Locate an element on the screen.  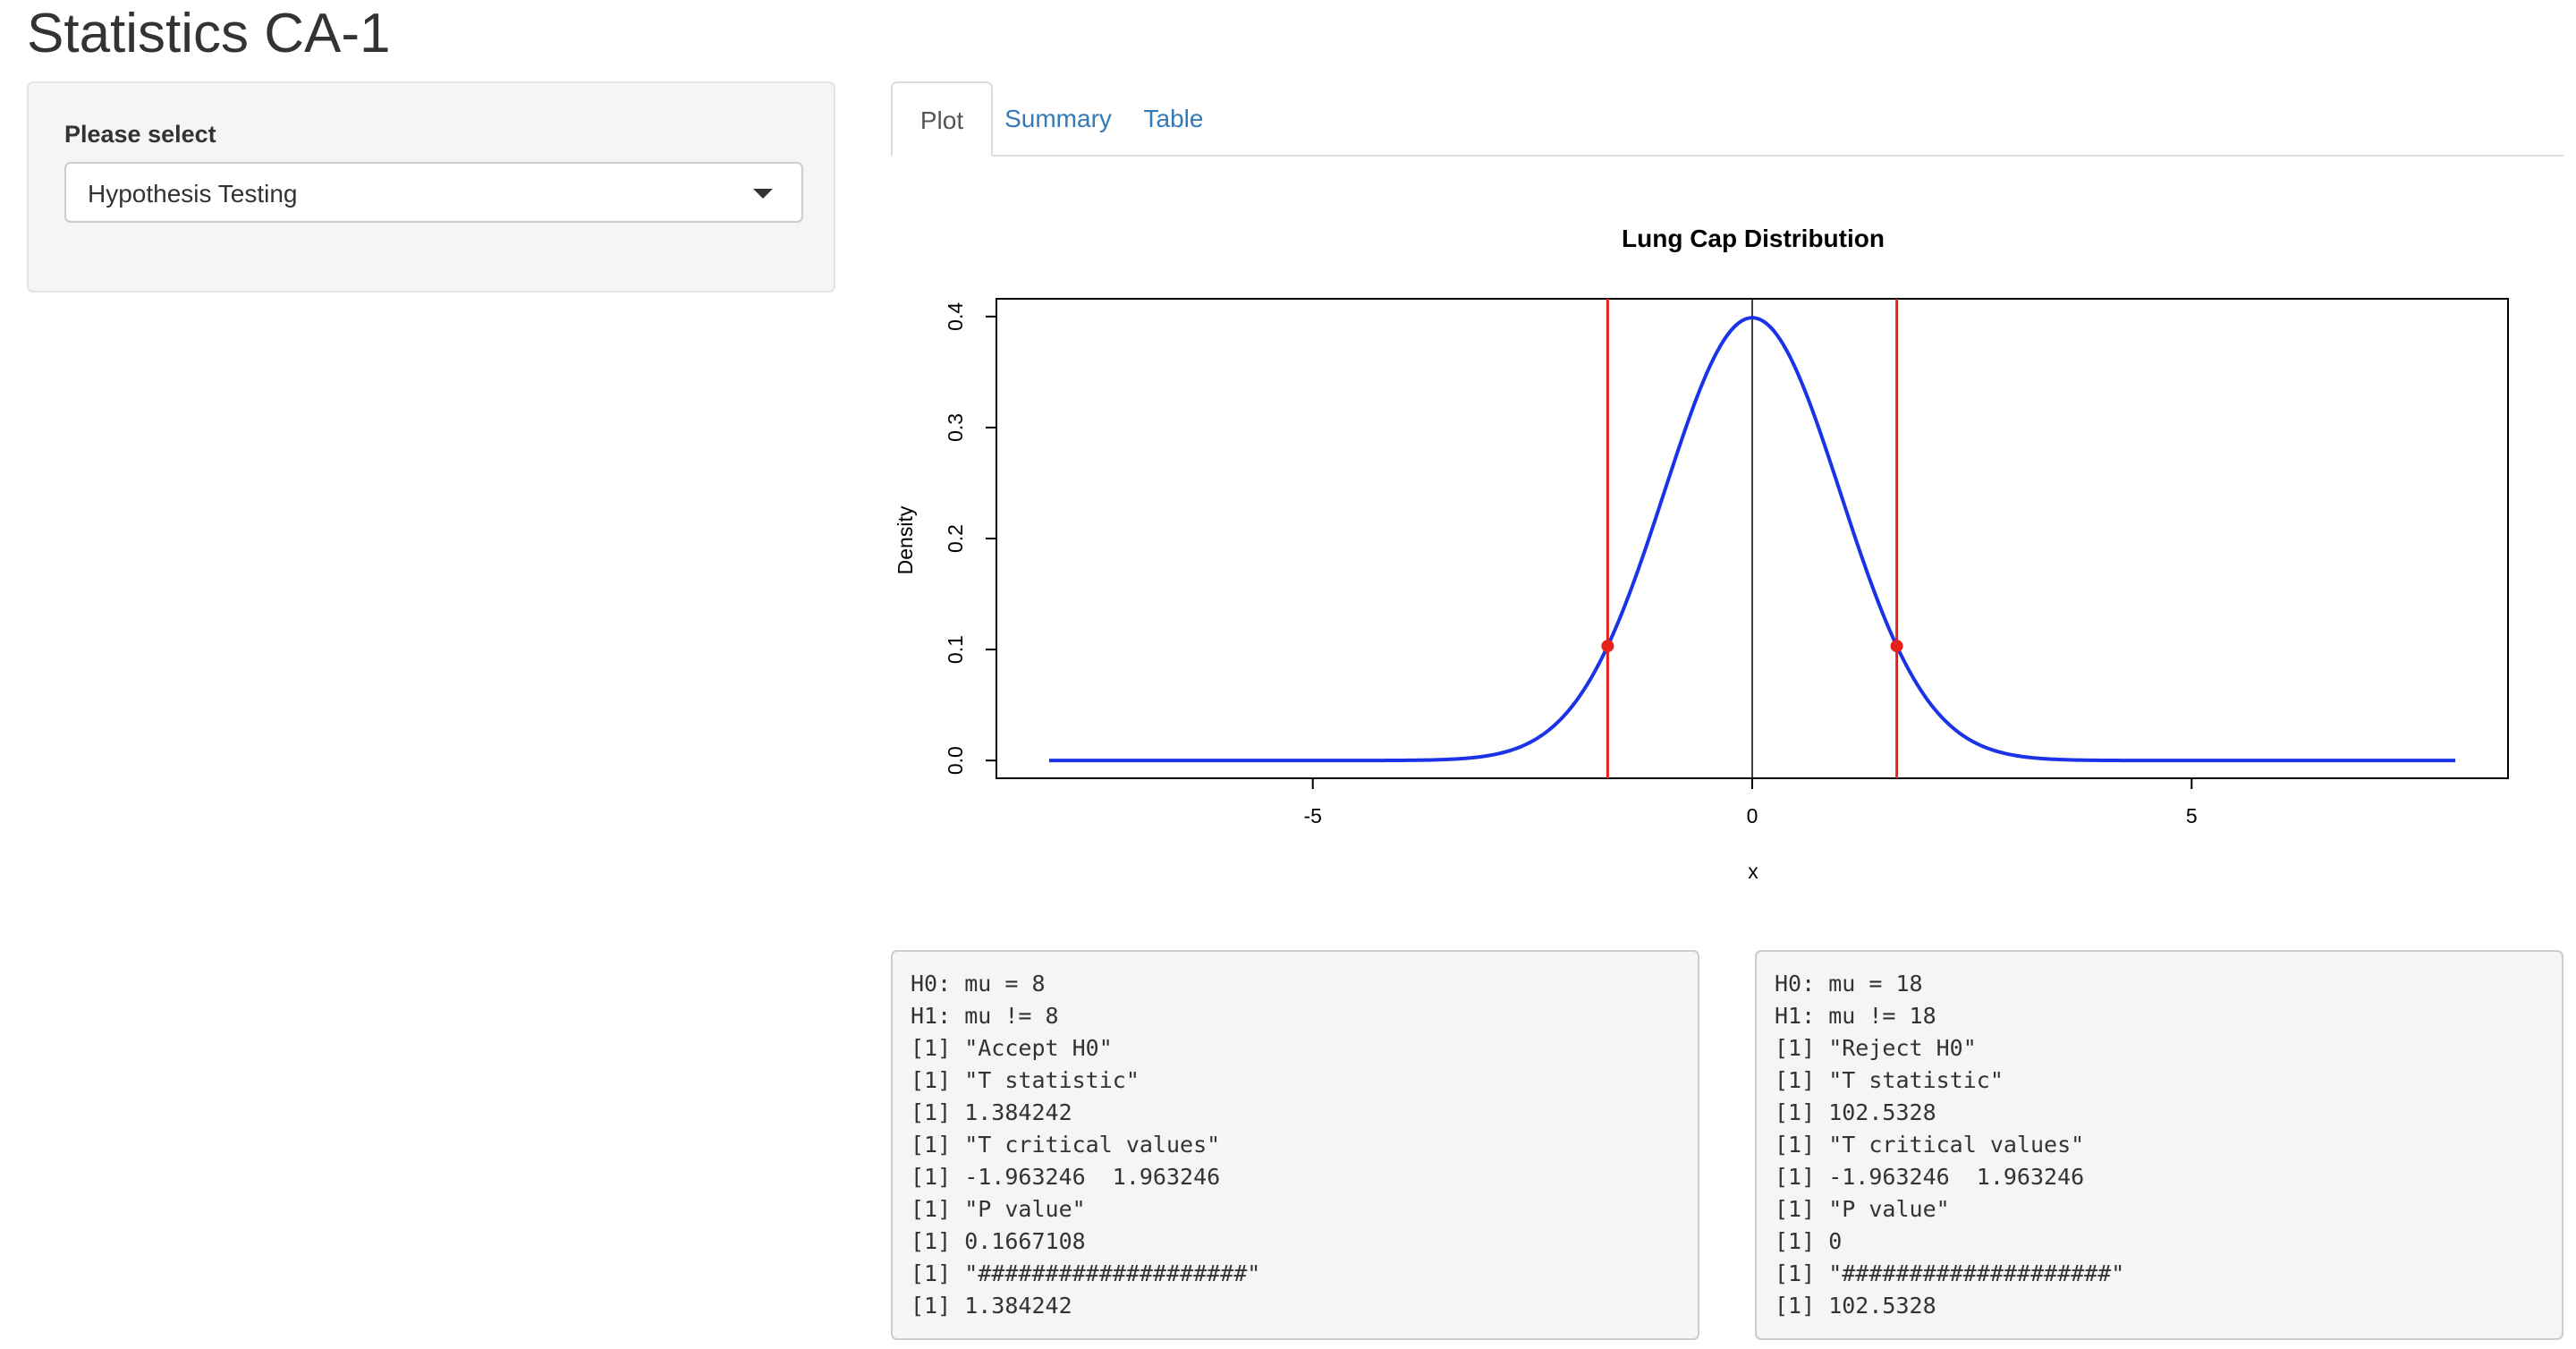
y-tick-label: 0.4 is located at coordinates (955, 316).